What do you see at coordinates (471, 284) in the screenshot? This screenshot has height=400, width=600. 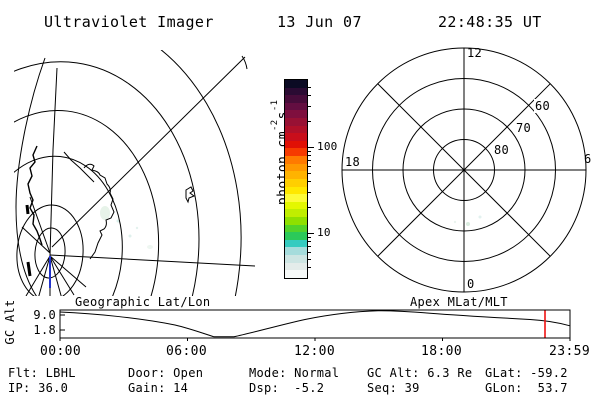 I see `mlt-label-0: 0` at bounding box center [471, 284].